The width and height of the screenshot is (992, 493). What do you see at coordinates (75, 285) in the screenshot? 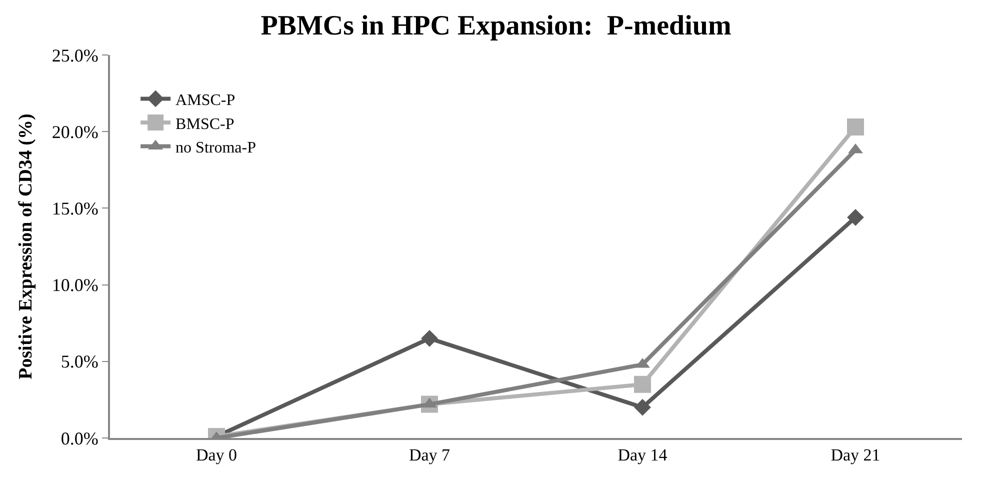
I see `y-tick-label: 10.0%` at bounding box center [75, 285].